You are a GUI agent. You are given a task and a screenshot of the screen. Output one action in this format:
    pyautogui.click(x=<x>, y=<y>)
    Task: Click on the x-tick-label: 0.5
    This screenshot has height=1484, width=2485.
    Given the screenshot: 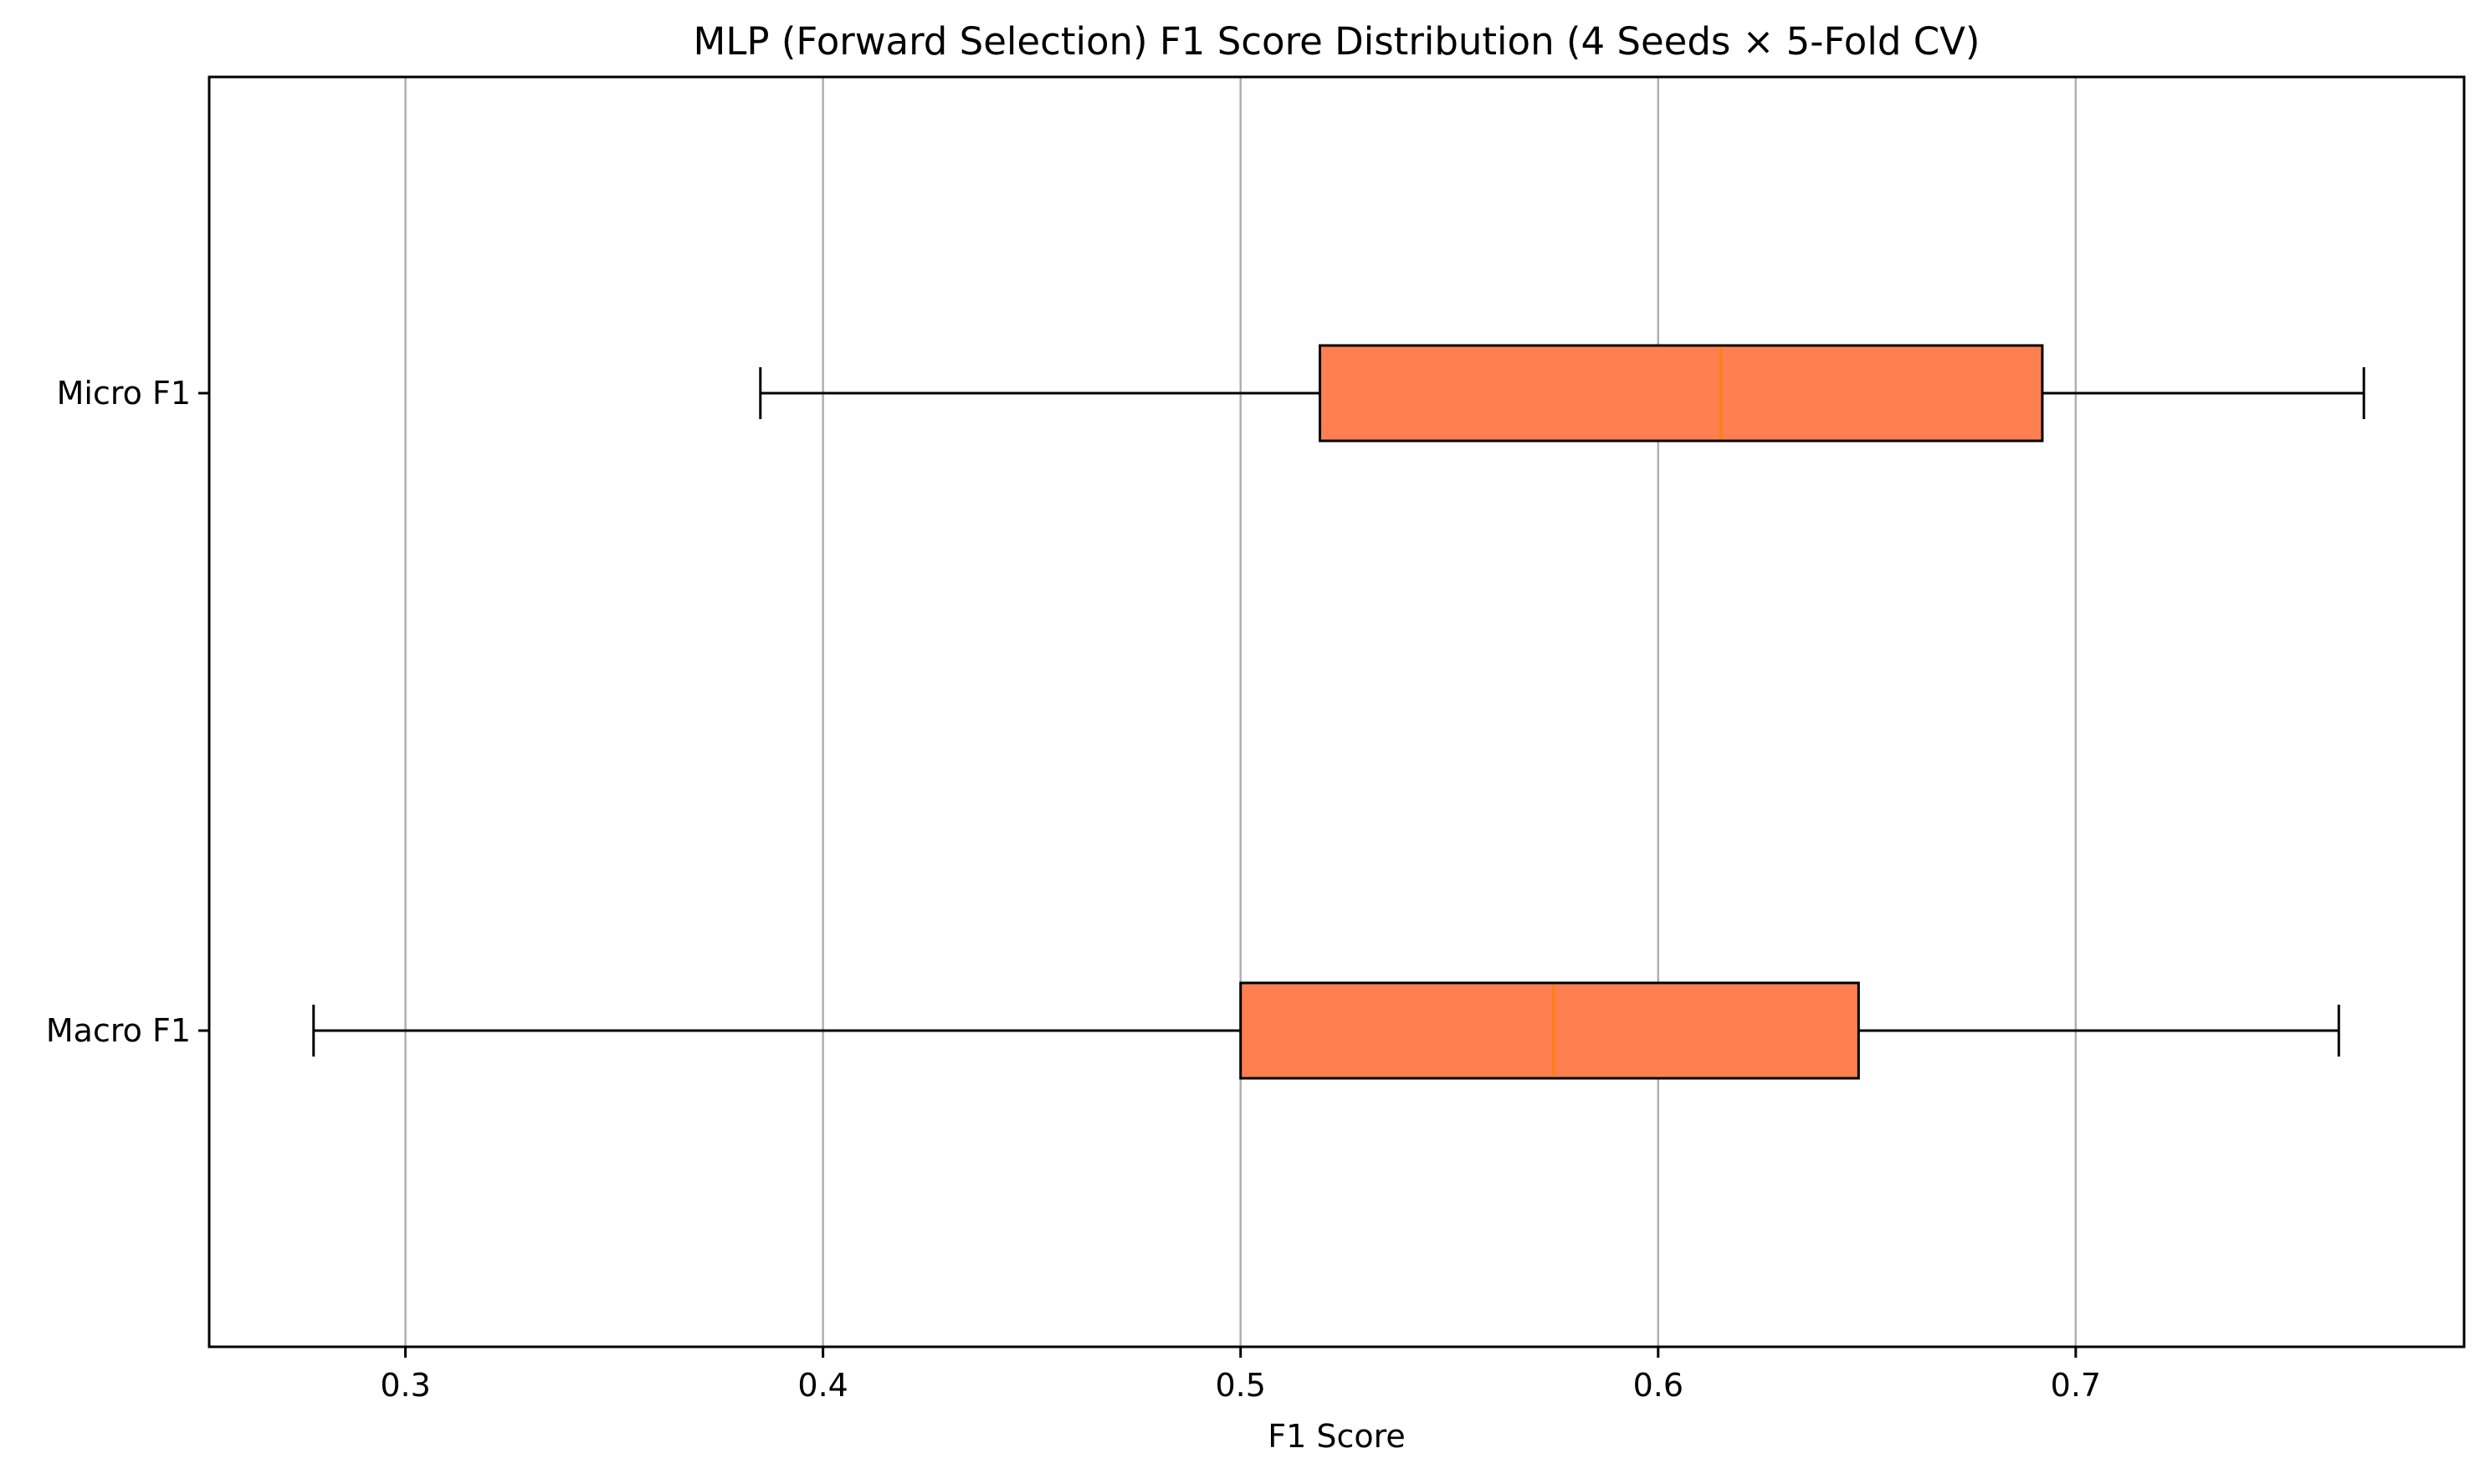 What is the action you would take?
    pyautogui.click(x=1240, y=1385)
    